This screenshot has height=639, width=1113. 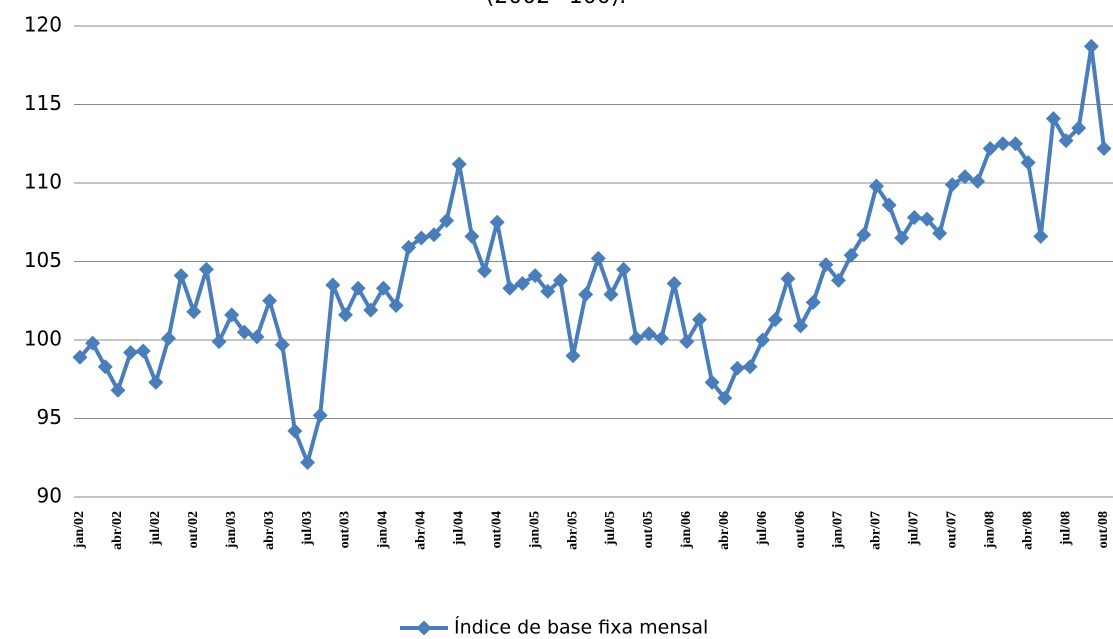 What do you see at coordinates (800, 529) in the screenshot?
I see `x-tick-label: out/06` at bounding box center [800, 529].